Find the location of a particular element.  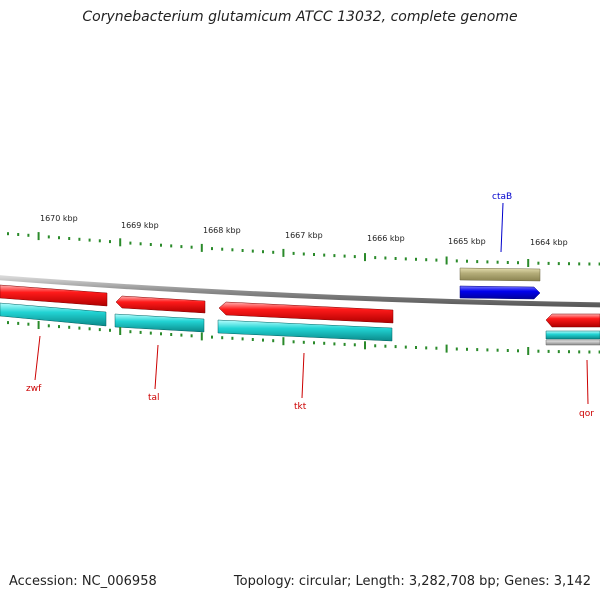

zwf-gene-arrow is located at coordinates (54, 295).